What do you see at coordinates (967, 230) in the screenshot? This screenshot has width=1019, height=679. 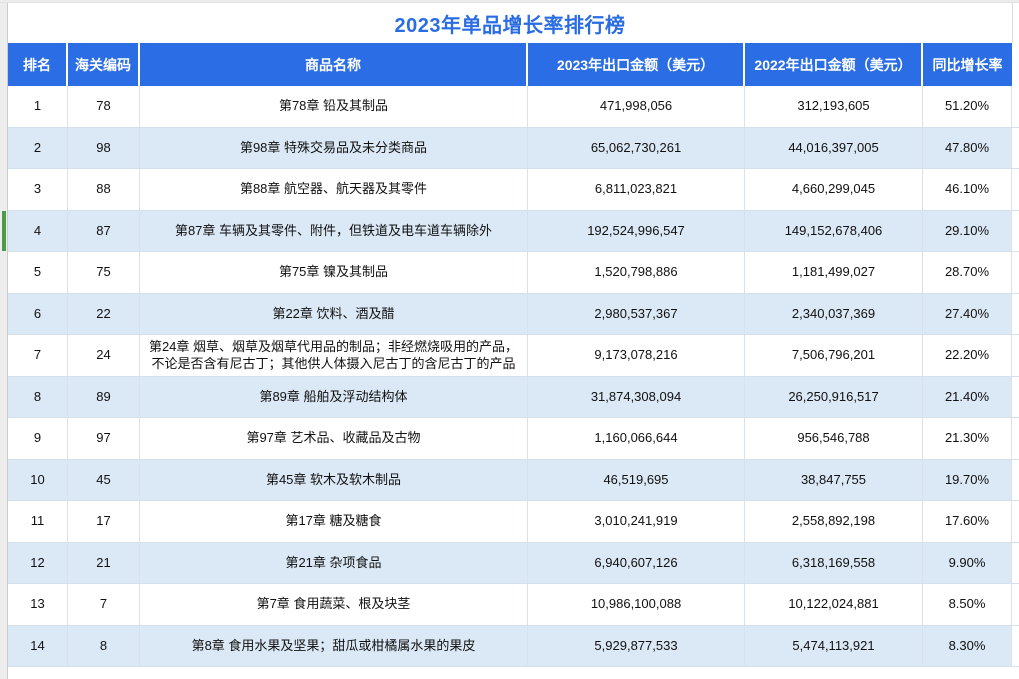 I see `cell-growth-rate: 29.10%` at bounding box center [967, 230].